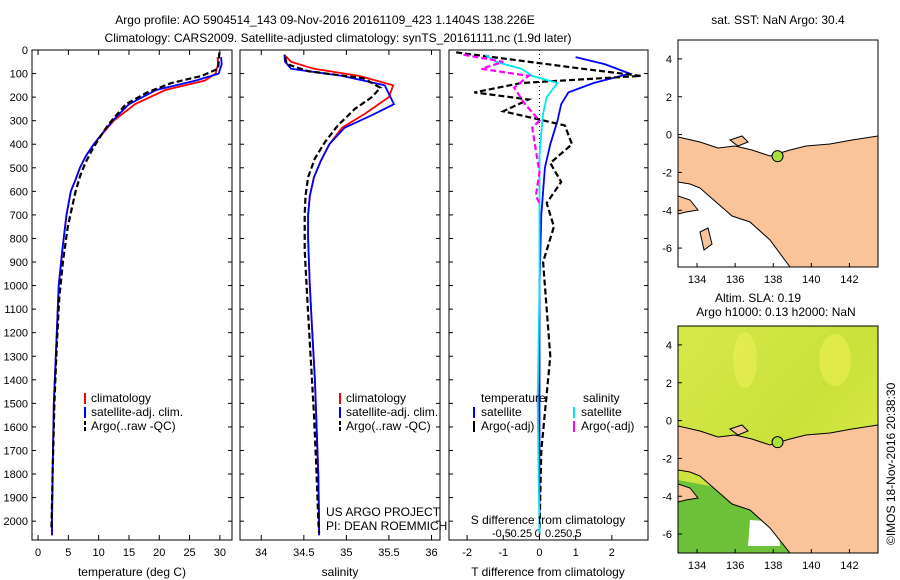 The width and height of the screenshot is (900, 580). What do you see at coordinates (697, 566) in the screenshot?
I see `map-lon-label: 134` at bounding box center [697, 566].